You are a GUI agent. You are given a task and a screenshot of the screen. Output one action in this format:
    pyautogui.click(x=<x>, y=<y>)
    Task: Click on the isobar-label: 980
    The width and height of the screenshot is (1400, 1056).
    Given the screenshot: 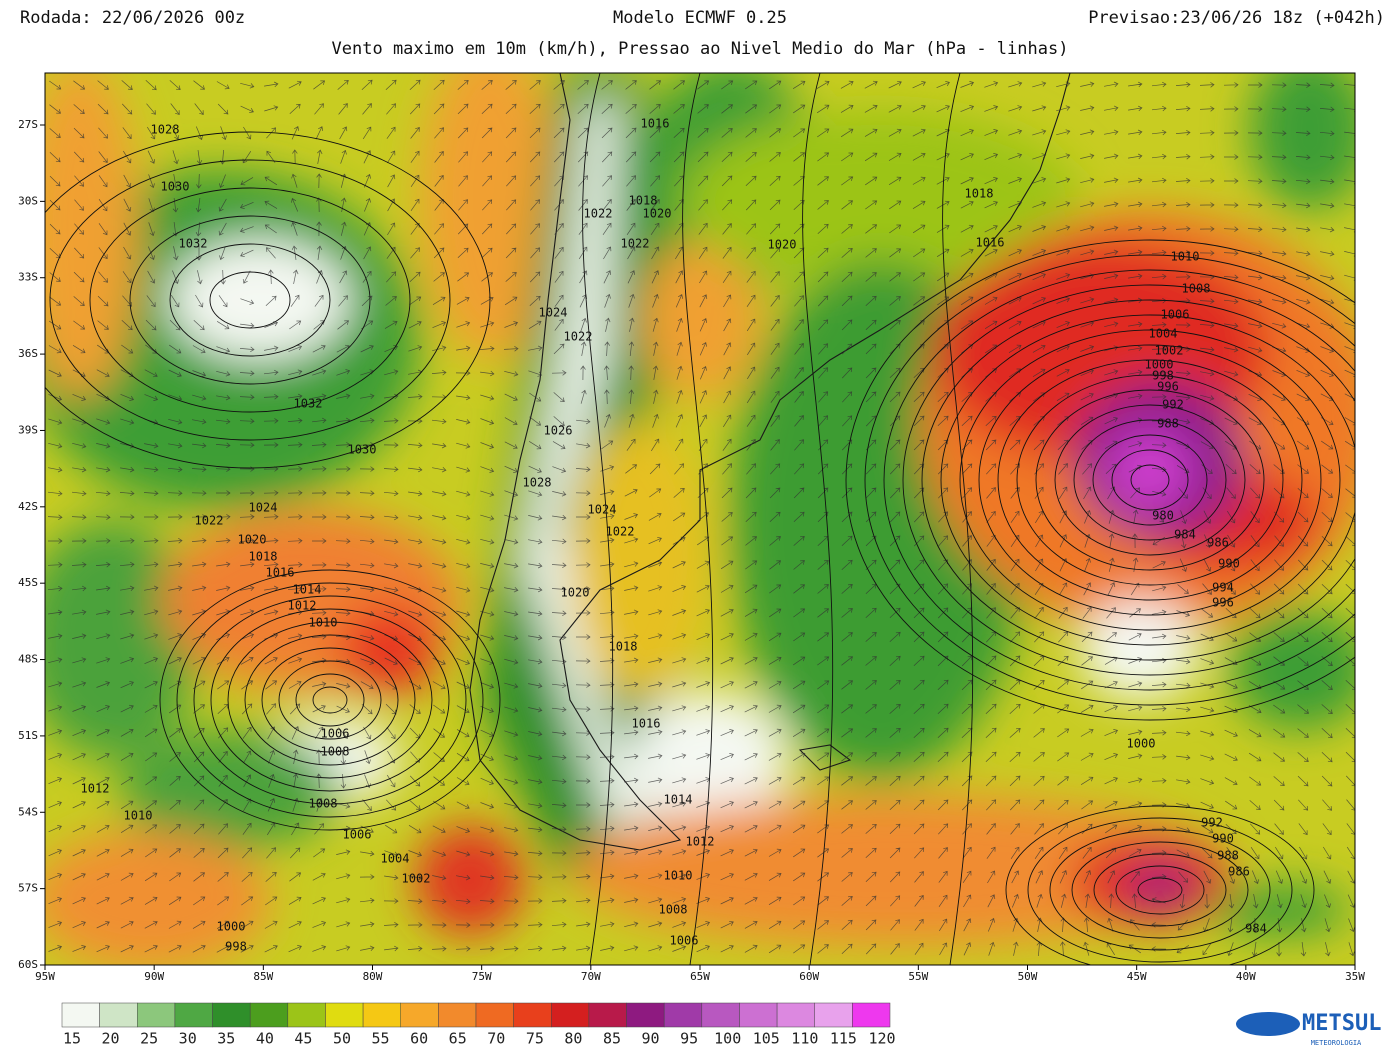 What is the action you would take?
    pyautogui.click(x=1163, y=516)
    